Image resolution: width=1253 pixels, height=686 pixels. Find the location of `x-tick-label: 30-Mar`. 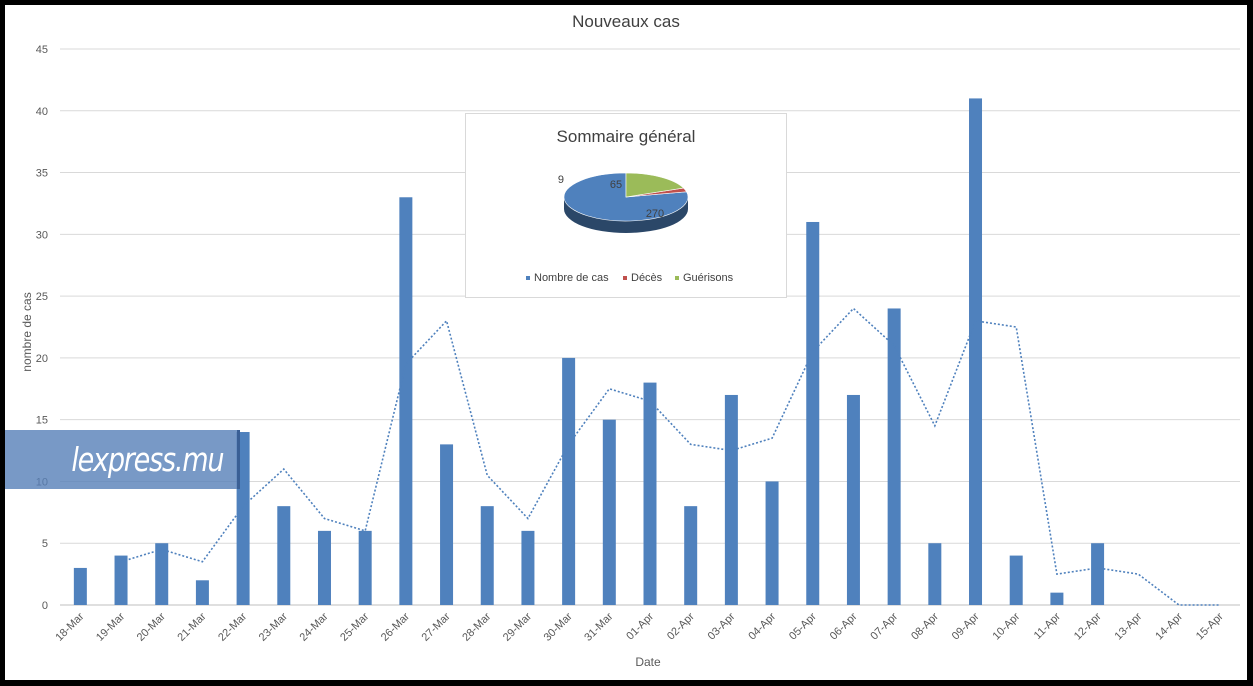

x-tick-label: 30-Mar is located at coordinates (558, 626).